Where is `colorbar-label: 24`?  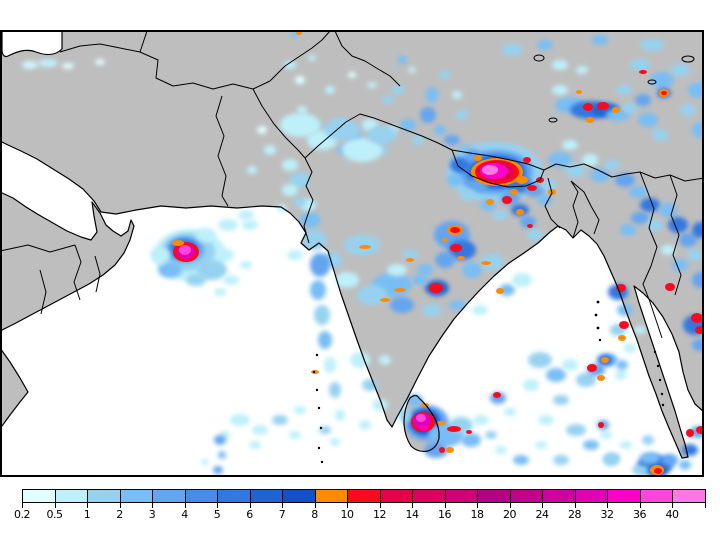 colorbar-label: 24 is located at coordinates (542, 514).